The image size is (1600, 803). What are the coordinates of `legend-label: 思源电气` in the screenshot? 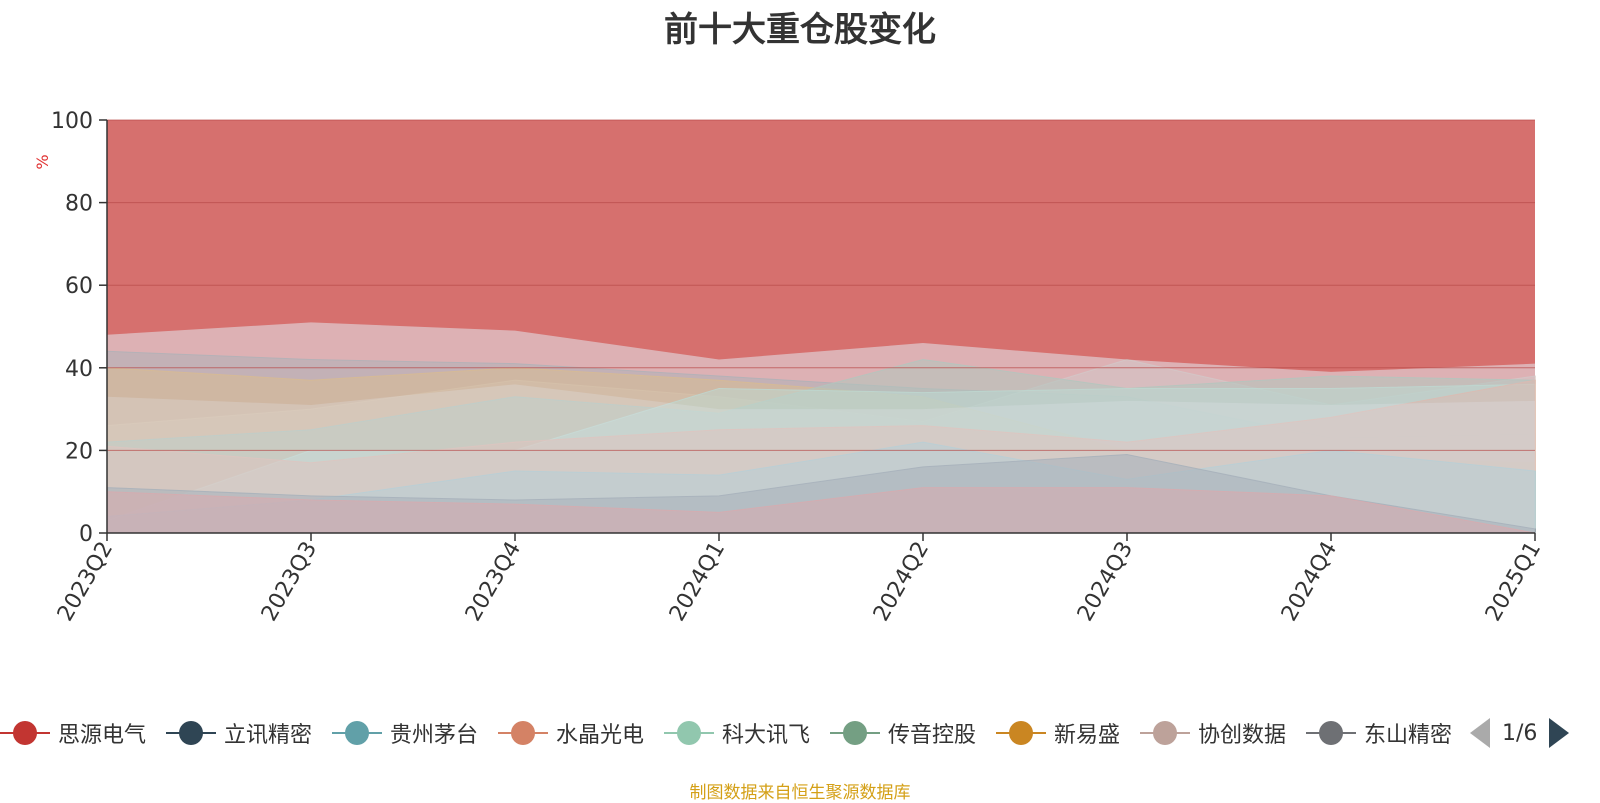 It's located at (102, 735).